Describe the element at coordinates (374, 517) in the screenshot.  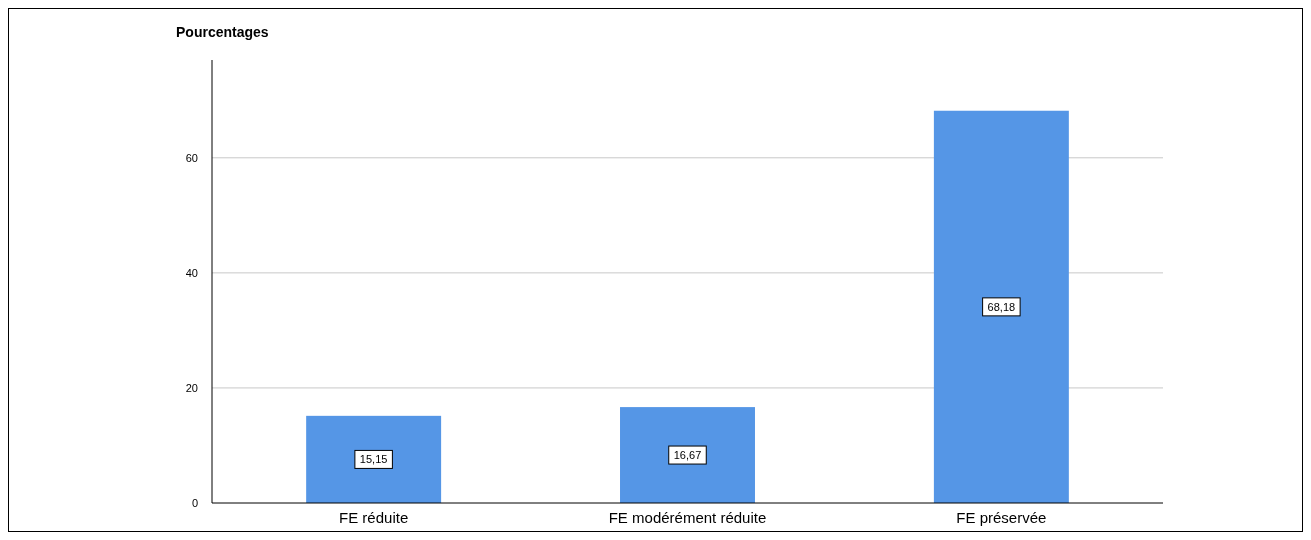
I see `x-tick-label: FE réduite` at that location.